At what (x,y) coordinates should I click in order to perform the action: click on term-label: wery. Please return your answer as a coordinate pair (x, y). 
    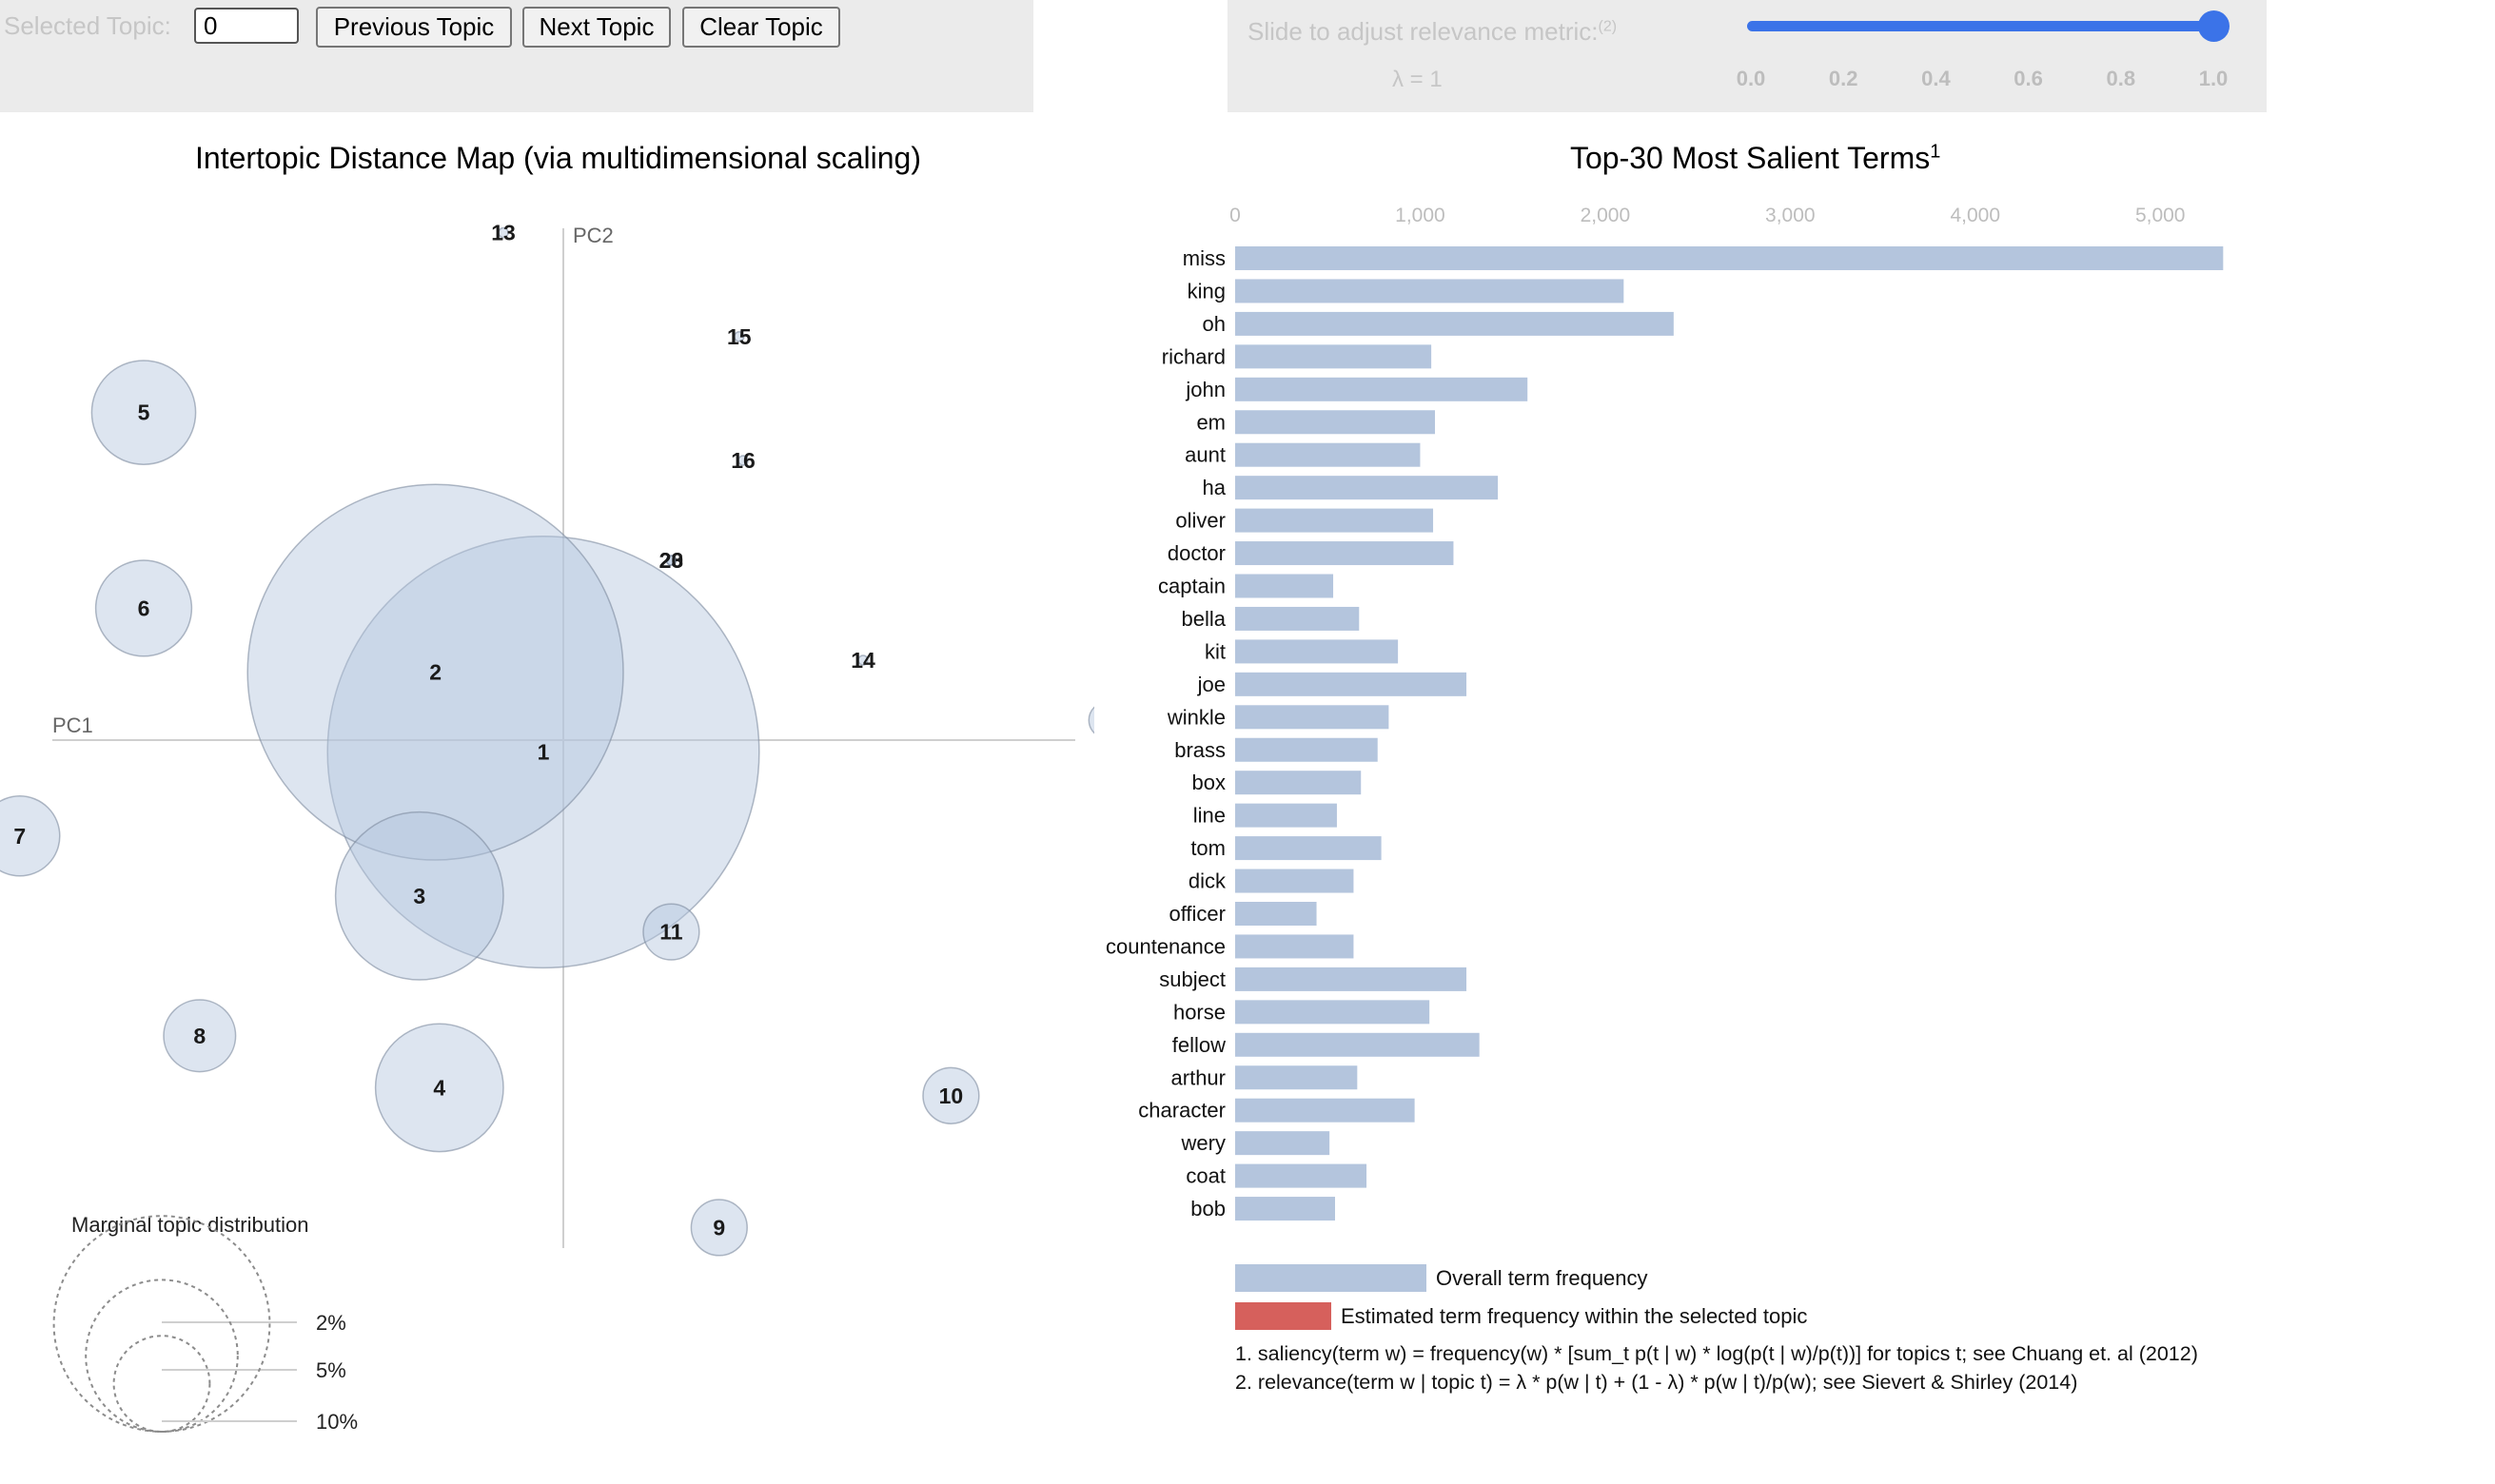
    Looking at the image, I should click on (1203, 1143).